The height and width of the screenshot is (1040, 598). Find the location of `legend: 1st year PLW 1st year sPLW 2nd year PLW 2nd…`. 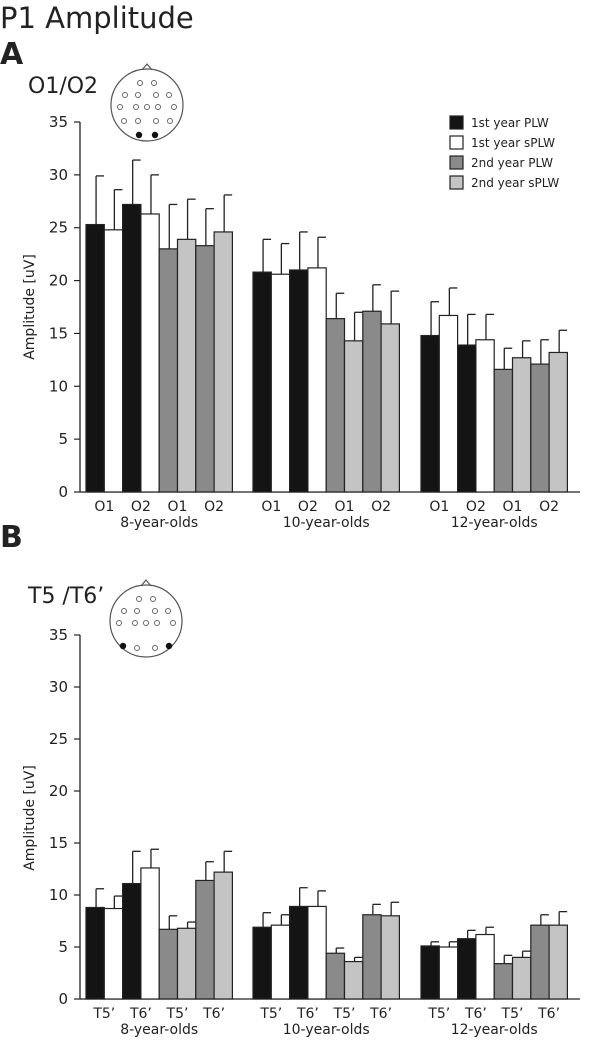

legend: 1st year PLW 1st year sPLW 2nd year PLW 2nd… is located at coordinates (504, 152).